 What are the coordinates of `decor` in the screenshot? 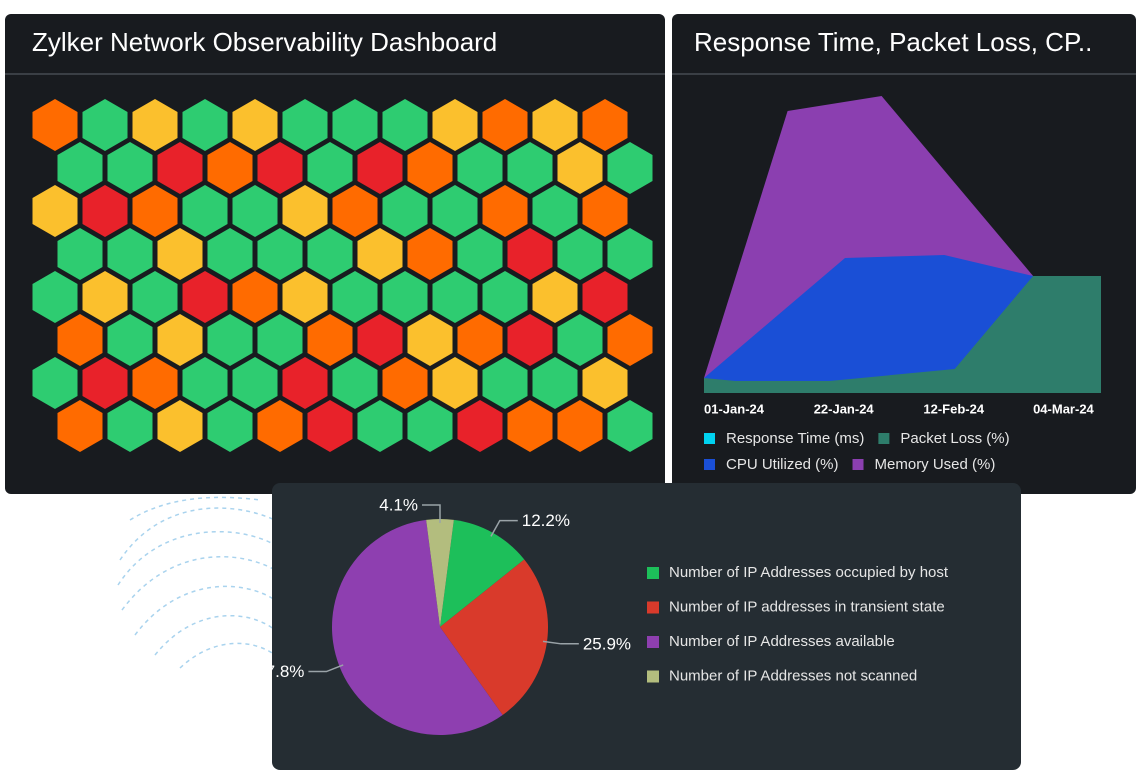 It's located at (196, 582).